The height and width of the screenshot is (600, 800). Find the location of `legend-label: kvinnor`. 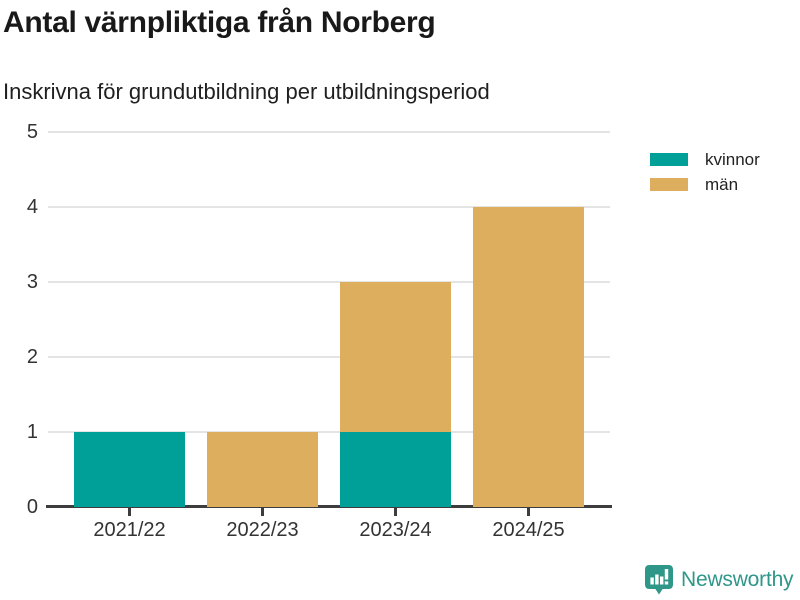

legend-label: kvinnor is located at coordinates (732, 159).